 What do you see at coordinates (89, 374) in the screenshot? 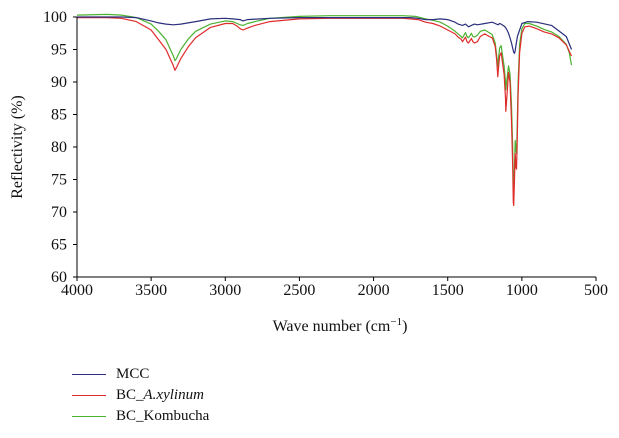
I see `legend-swatch-mcc` at bounding box center [89, 374].